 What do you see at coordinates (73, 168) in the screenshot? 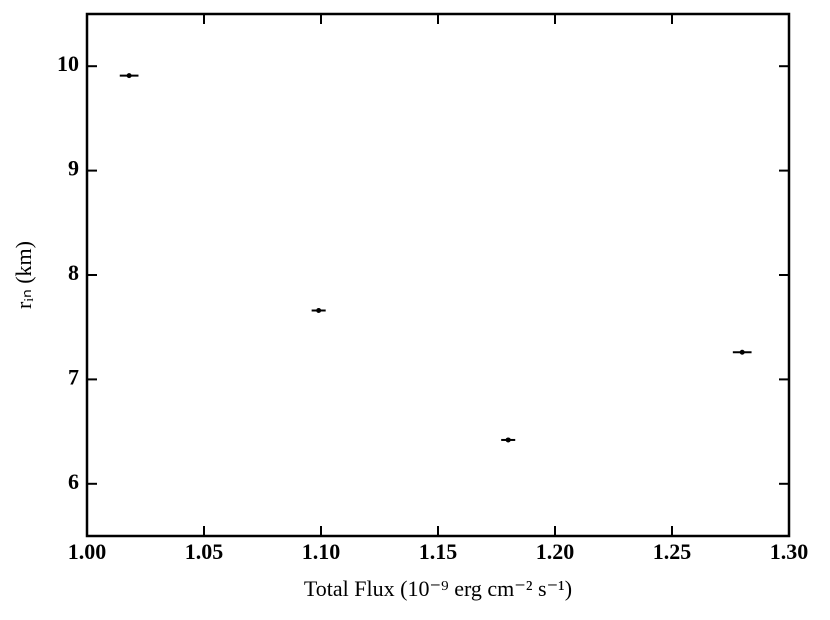
I see `y-tick-label: 9` at bounding box center [73, 168].